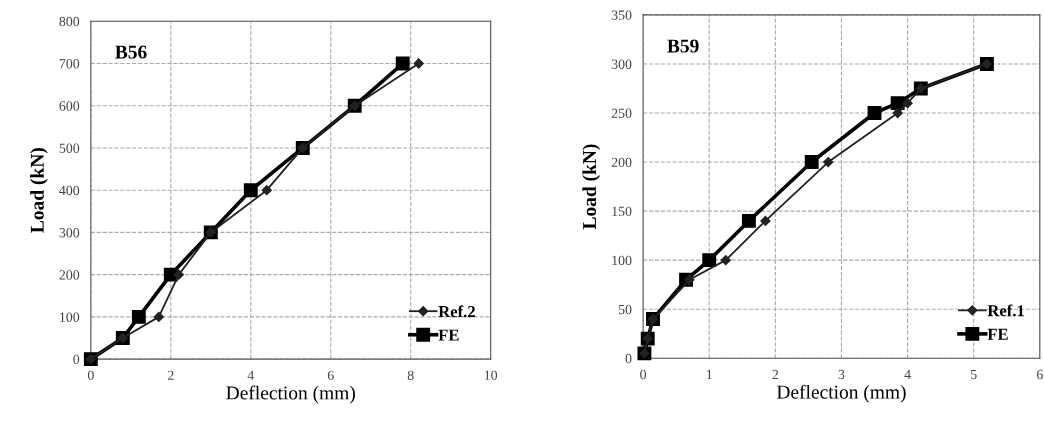 The image size is (1044, 425). I want to click on legend-label: Ref.1, so click(1005, 310).